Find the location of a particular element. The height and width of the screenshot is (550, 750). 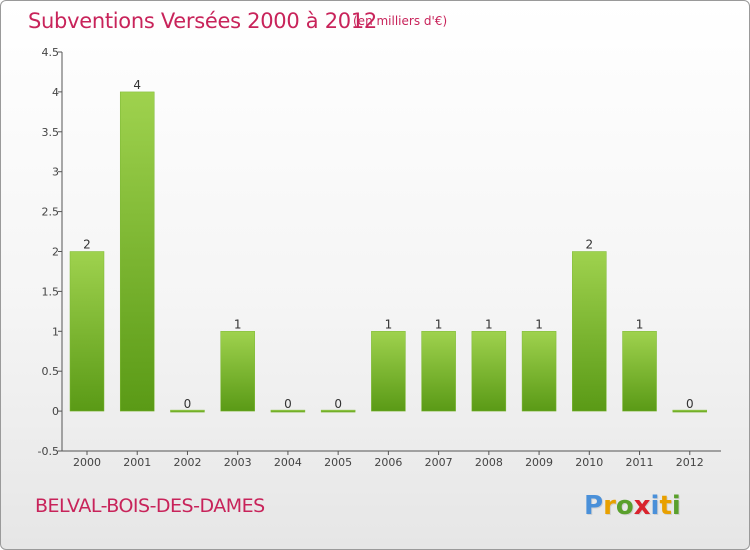

logo-letter: t is located at coordinates (665, 506).